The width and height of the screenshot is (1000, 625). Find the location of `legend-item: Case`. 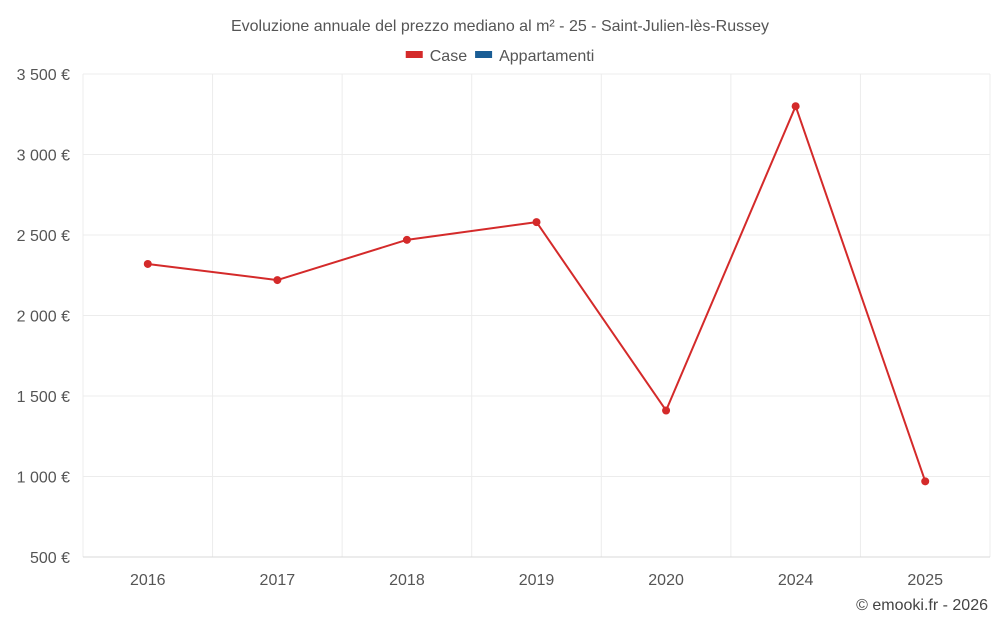

legend-item: Case is located at coordinates (436, 56).